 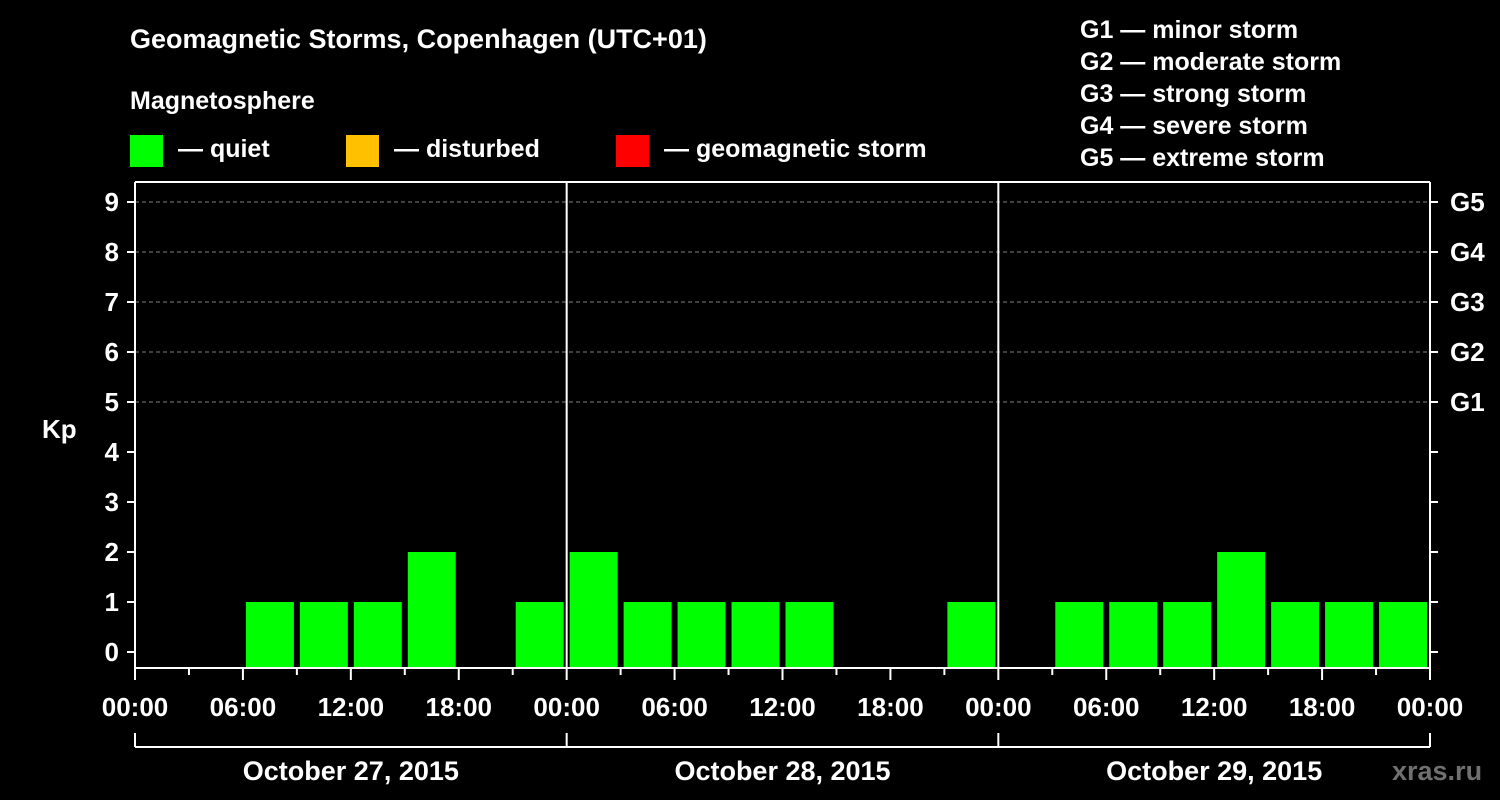 I want to click on x-tick-label-0: 00:00, so click(x=135, y=707).